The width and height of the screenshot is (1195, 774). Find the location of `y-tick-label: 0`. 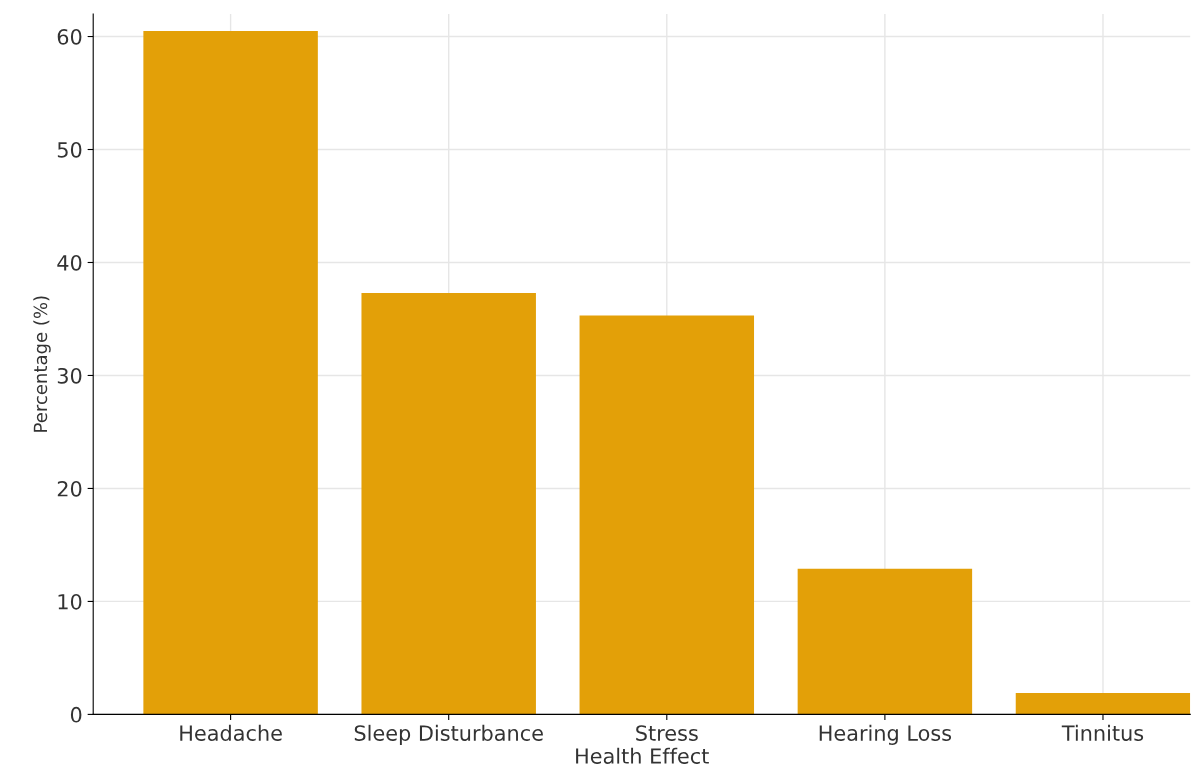

y-tick-label: 0 is located at coordinates (76, 714).